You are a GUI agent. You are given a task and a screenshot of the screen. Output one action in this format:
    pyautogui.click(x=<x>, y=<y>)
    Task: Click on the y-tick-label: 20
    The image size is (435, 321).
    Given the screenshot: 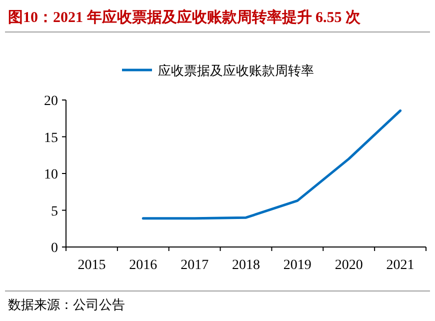 What is the action you would take?
    pyautogui.click(x=51, y=101)
    